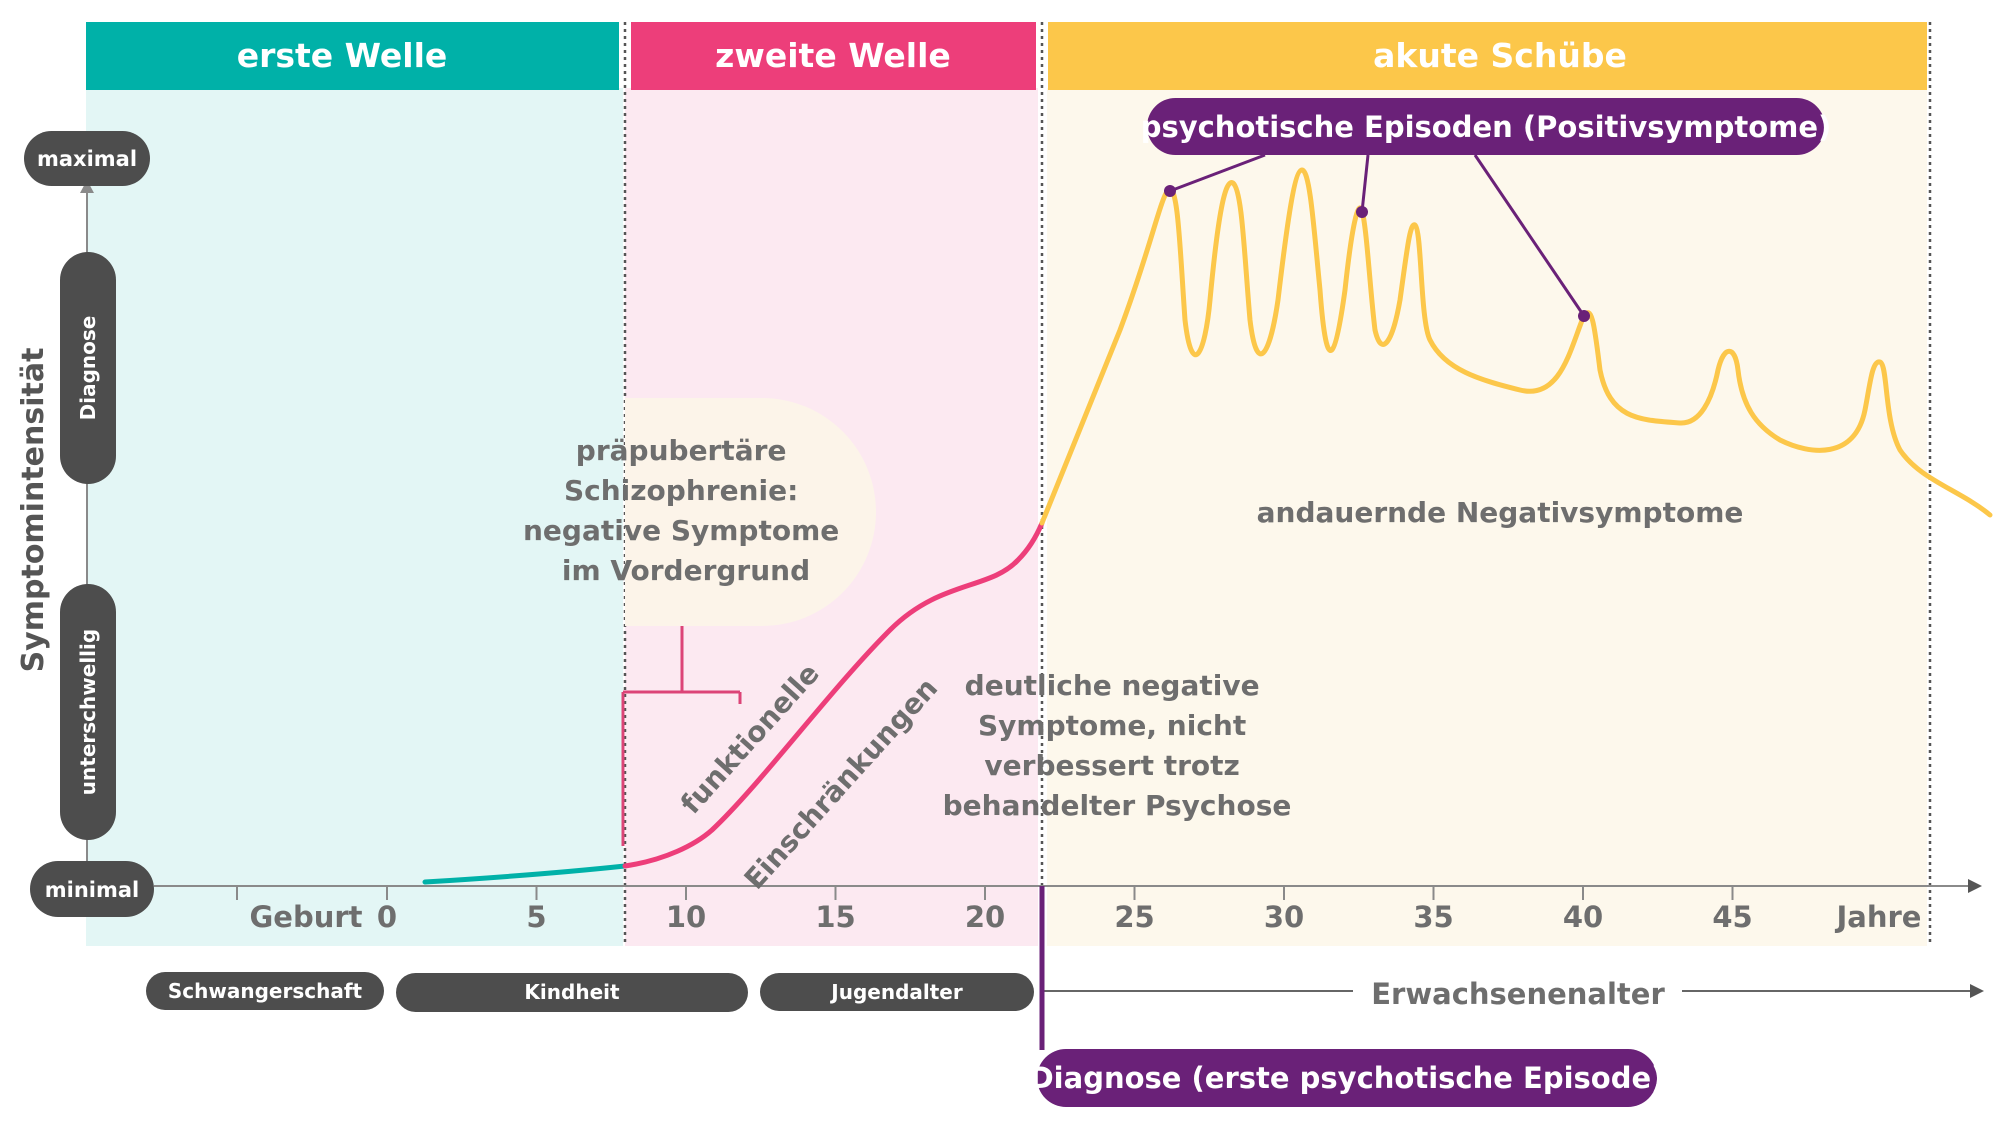 This screenshot has height=1125, width=2000. What do you see at coordinates (686, 570) in the screenshot?
I see `prepubertal-line-4: im Vordergrund` at bounding box center [686, 570].